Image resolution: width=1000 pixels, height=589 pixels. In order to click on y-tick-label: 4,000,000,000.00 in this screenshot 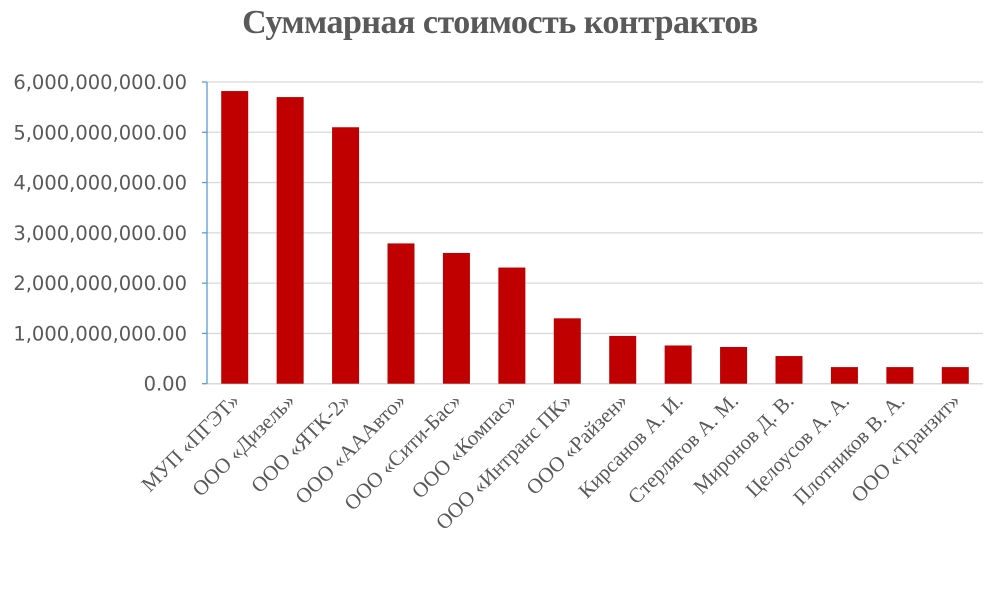, I will do `click(100, 183)`.